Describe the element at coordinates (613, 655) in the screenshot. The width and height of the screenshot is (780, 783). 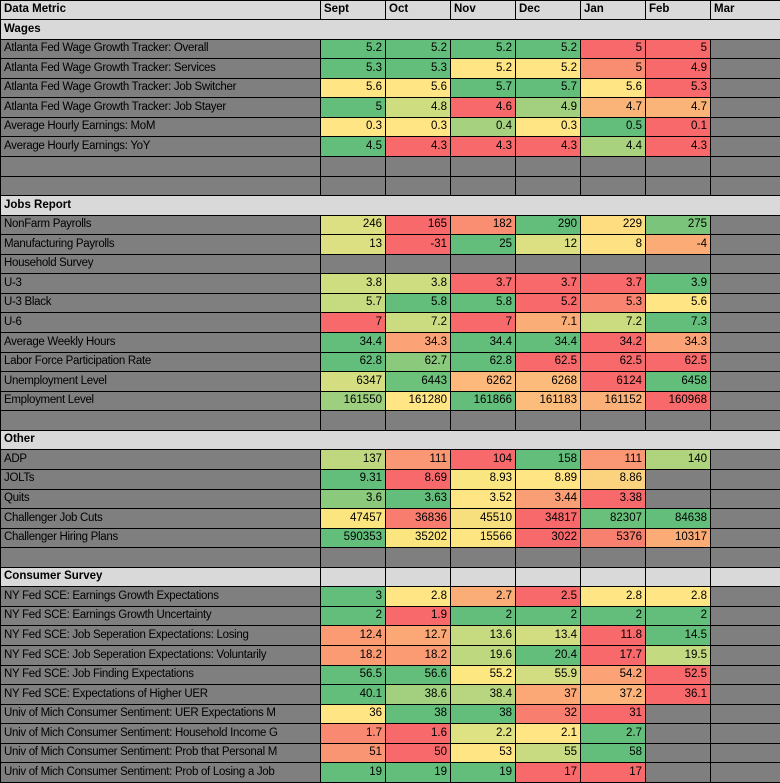
I see `value-cell: 17.7` at that location.